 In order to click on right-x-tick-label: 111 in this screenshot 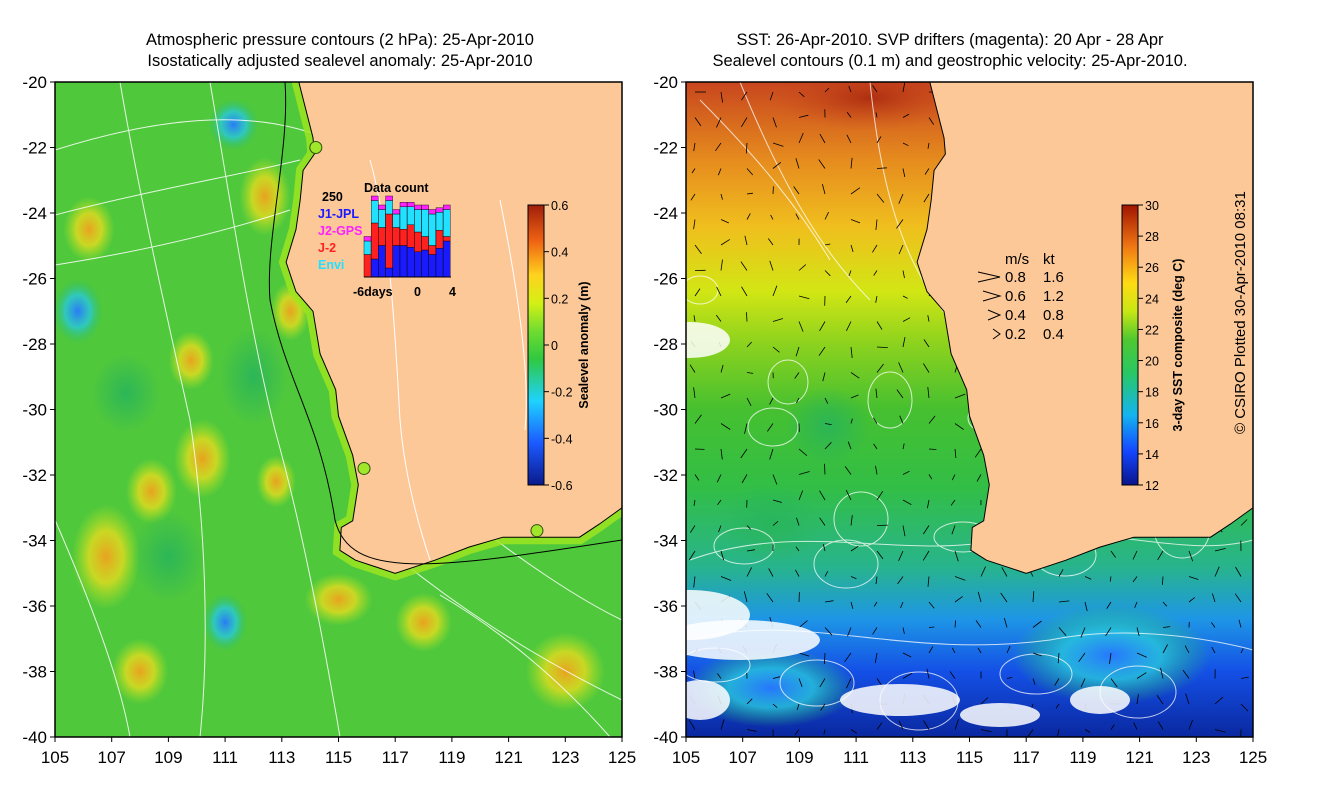, I will do `click(856, 757)`.